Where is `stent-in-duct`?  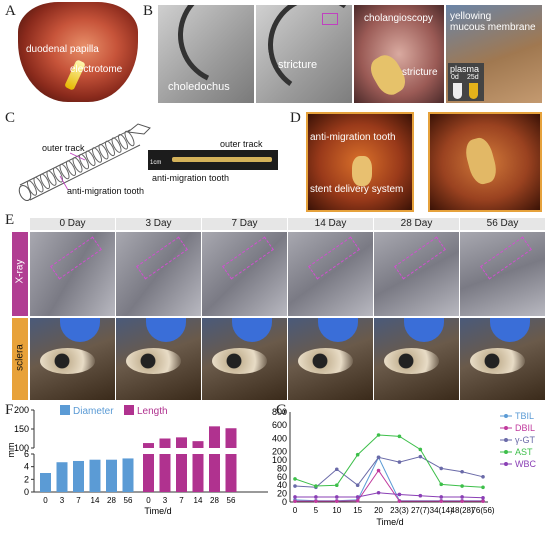 stent-in-duct is located at coordinates (362, 171).